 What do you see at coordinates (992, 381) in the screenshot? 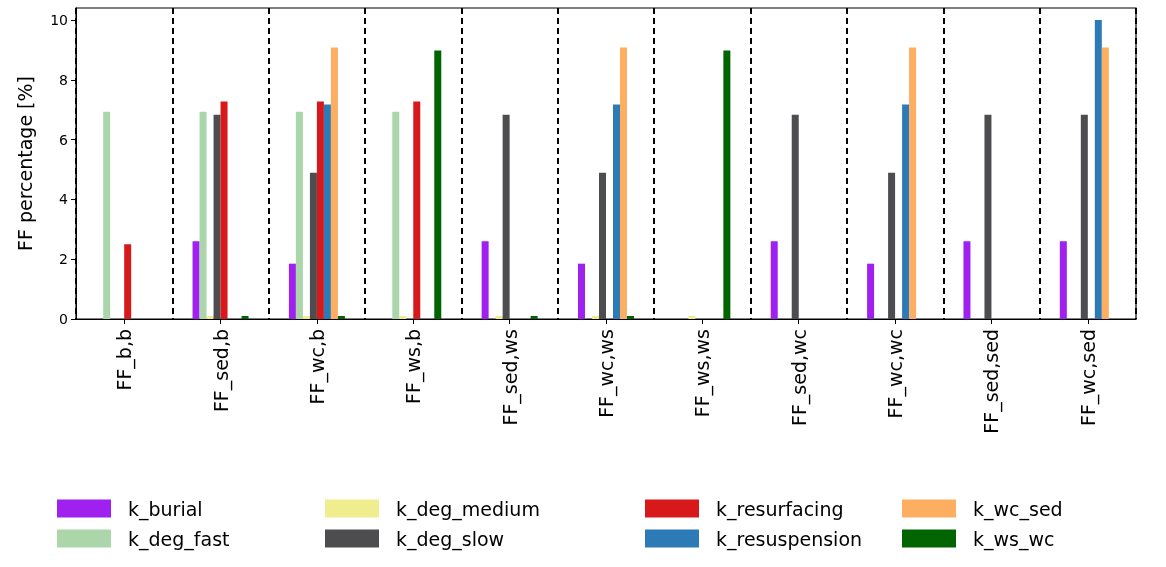
I see `x-tick-label: FF_sed,sed` at bounding box center [992, 381].